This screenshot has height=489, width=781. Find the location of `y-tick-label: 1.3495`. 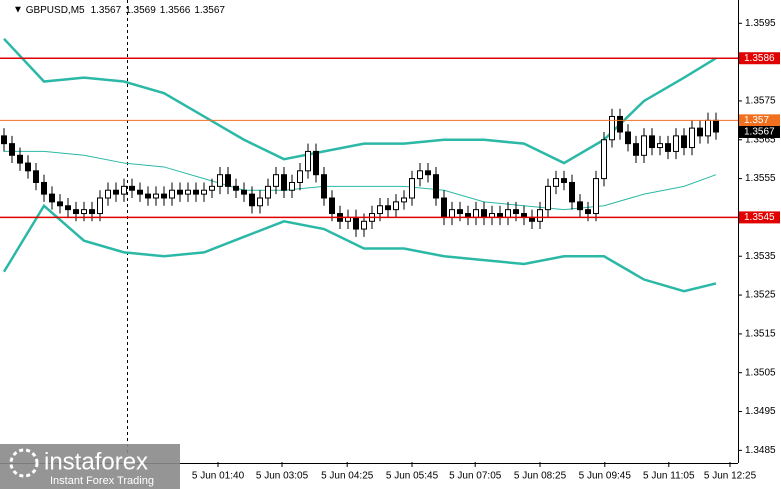

y-tick-label: 1.3495 is located at coordinates (760, 411).